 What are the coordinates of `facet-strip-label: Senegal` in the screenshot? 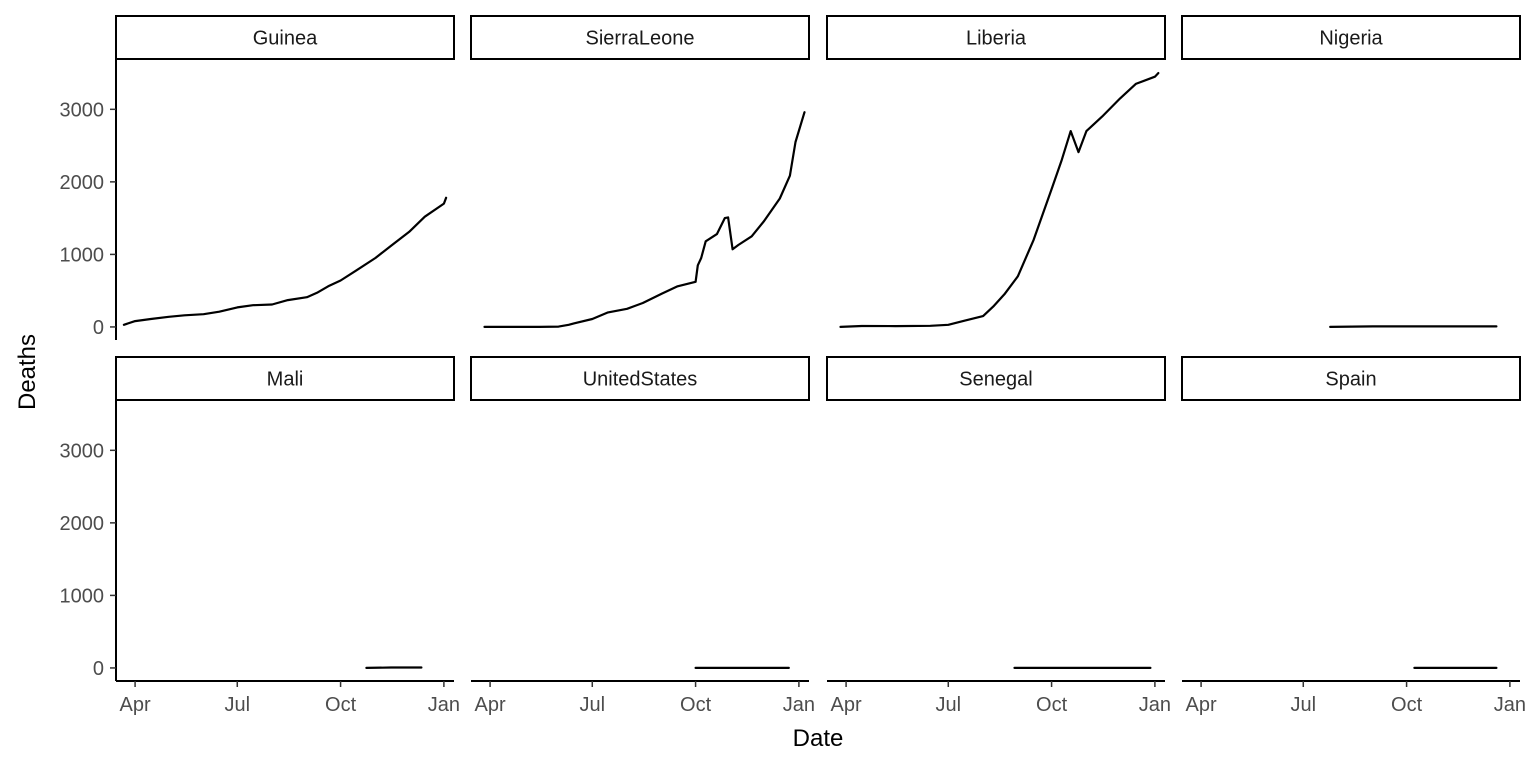 It's located at (995, 380).